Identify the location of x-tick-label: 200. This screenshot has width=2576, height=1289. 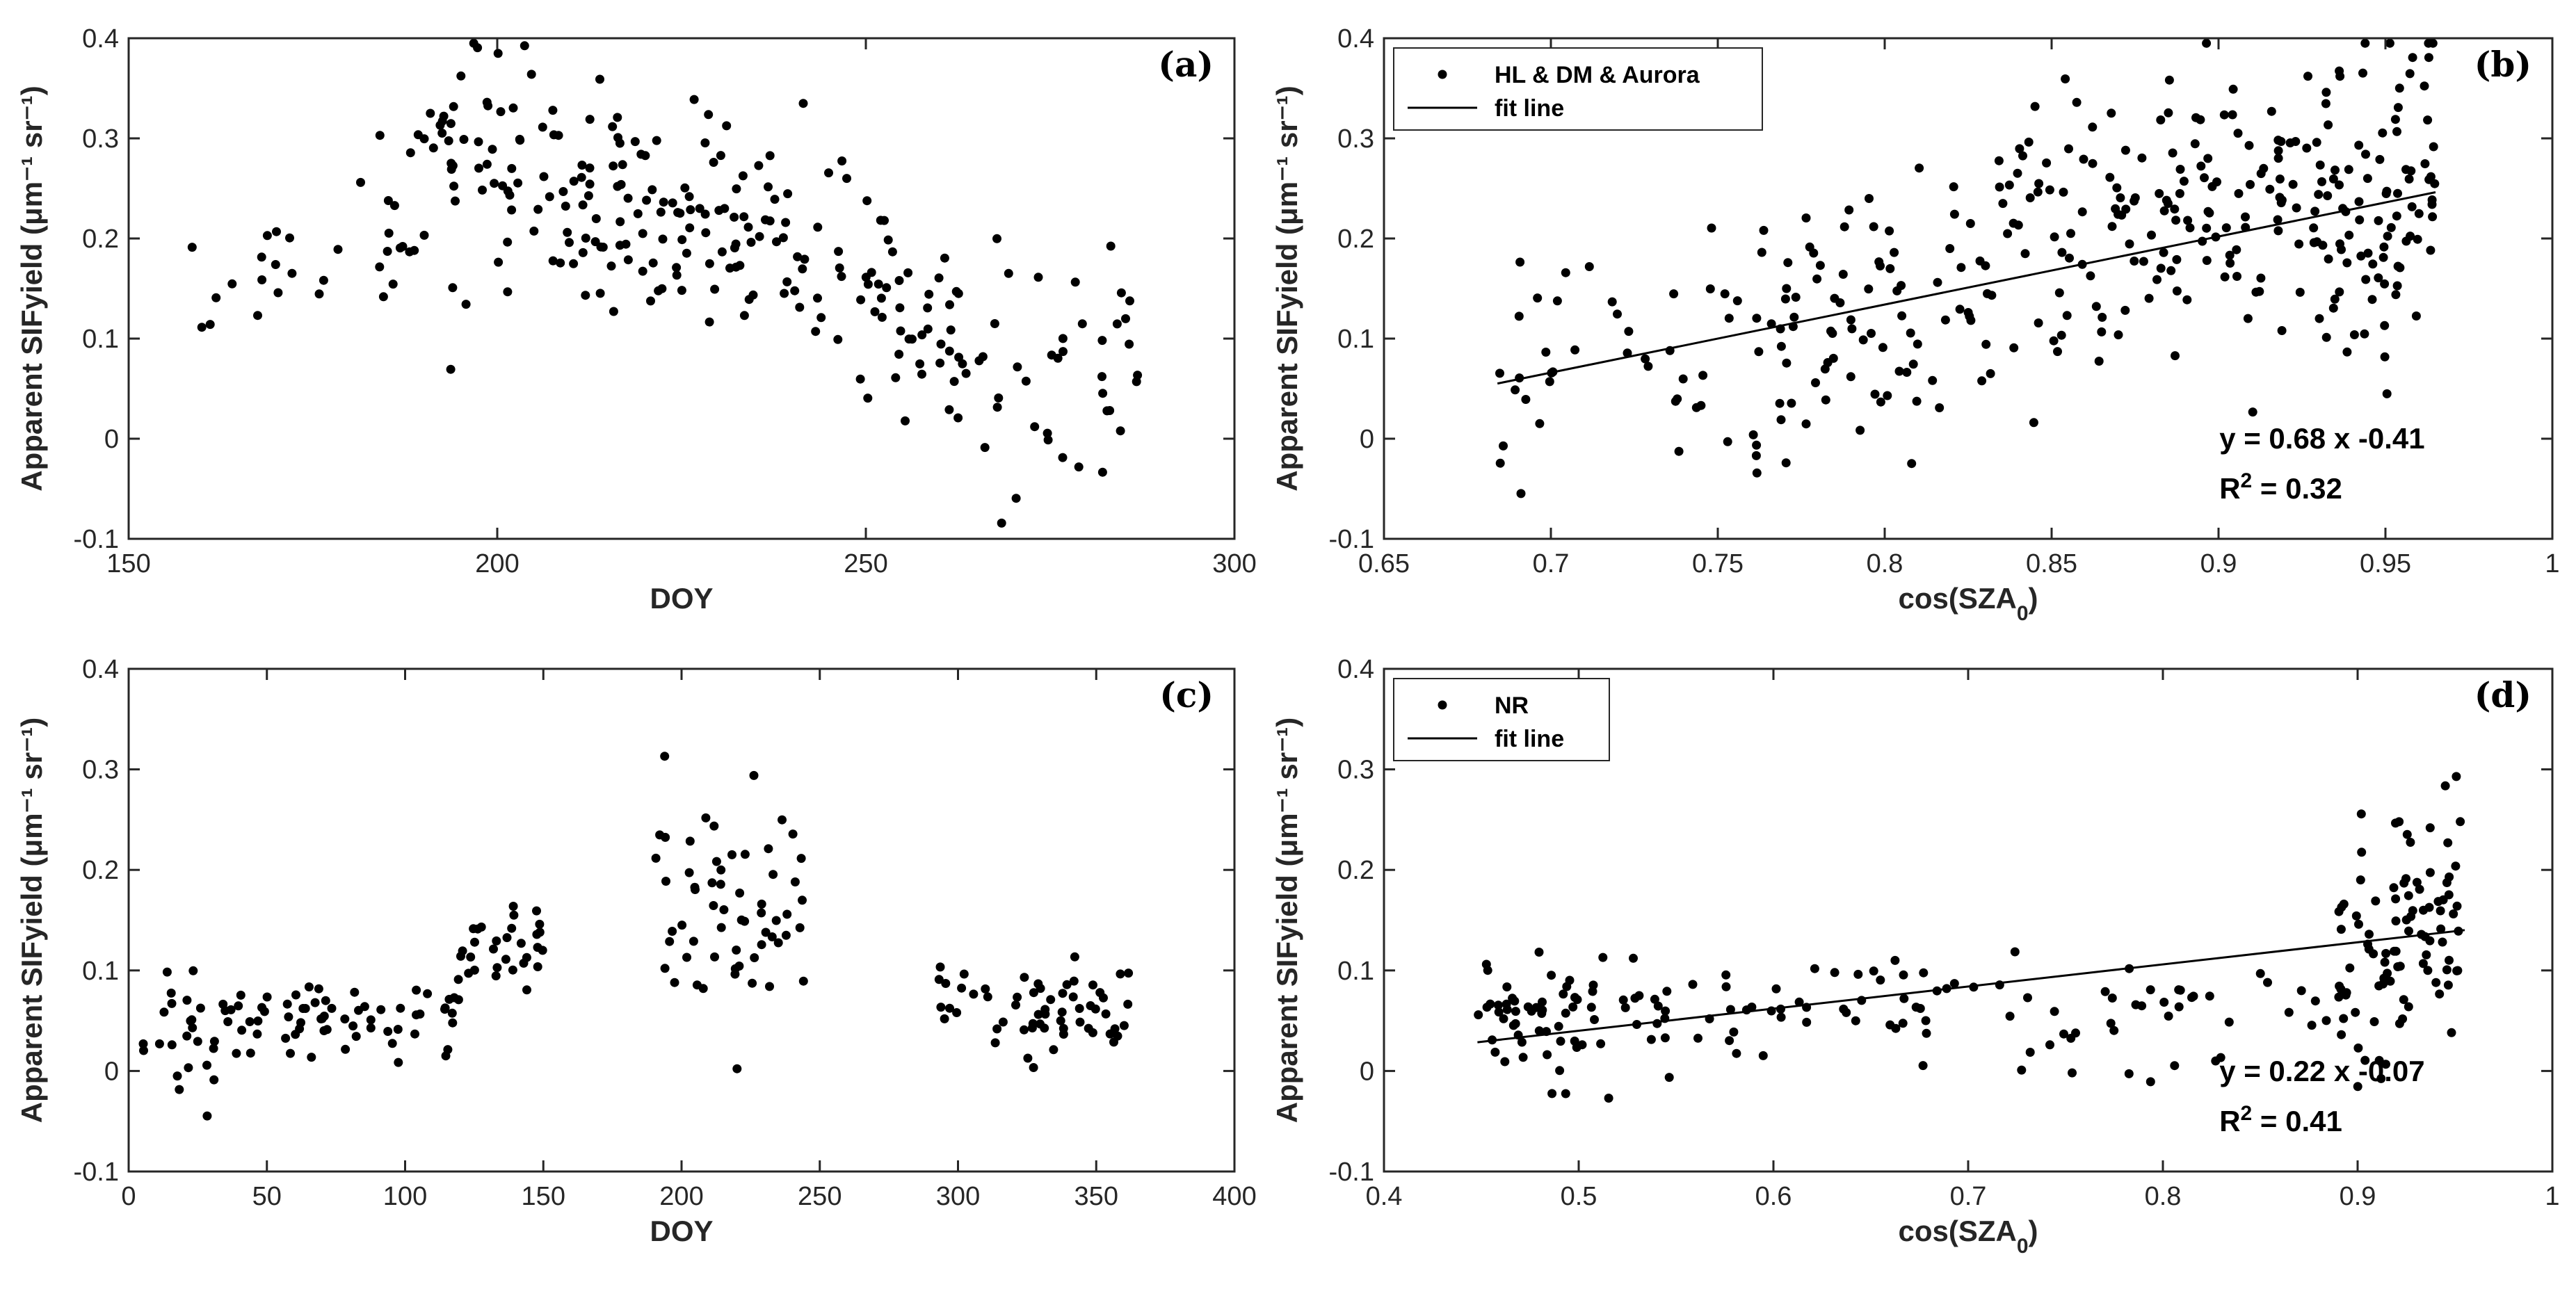
(681, 1196).